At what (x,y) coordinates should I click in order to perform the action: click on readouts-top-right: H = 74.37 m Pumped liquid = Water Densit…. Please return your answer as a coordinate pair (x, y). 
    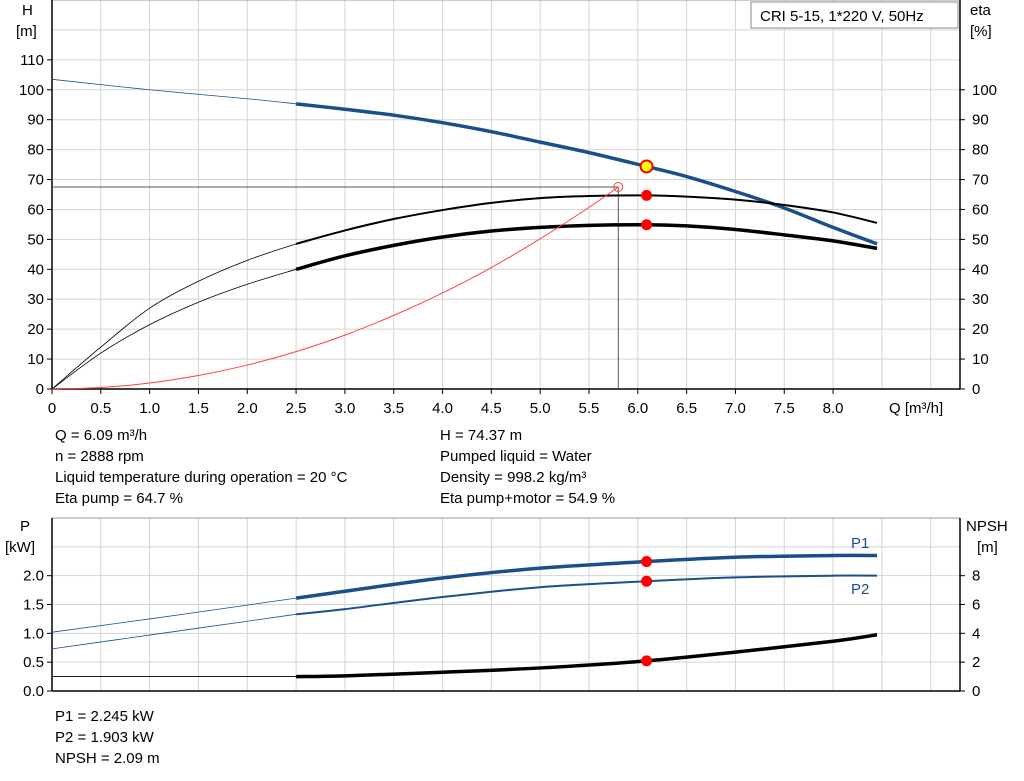
    Looking at the image, I should click on (527, 467).